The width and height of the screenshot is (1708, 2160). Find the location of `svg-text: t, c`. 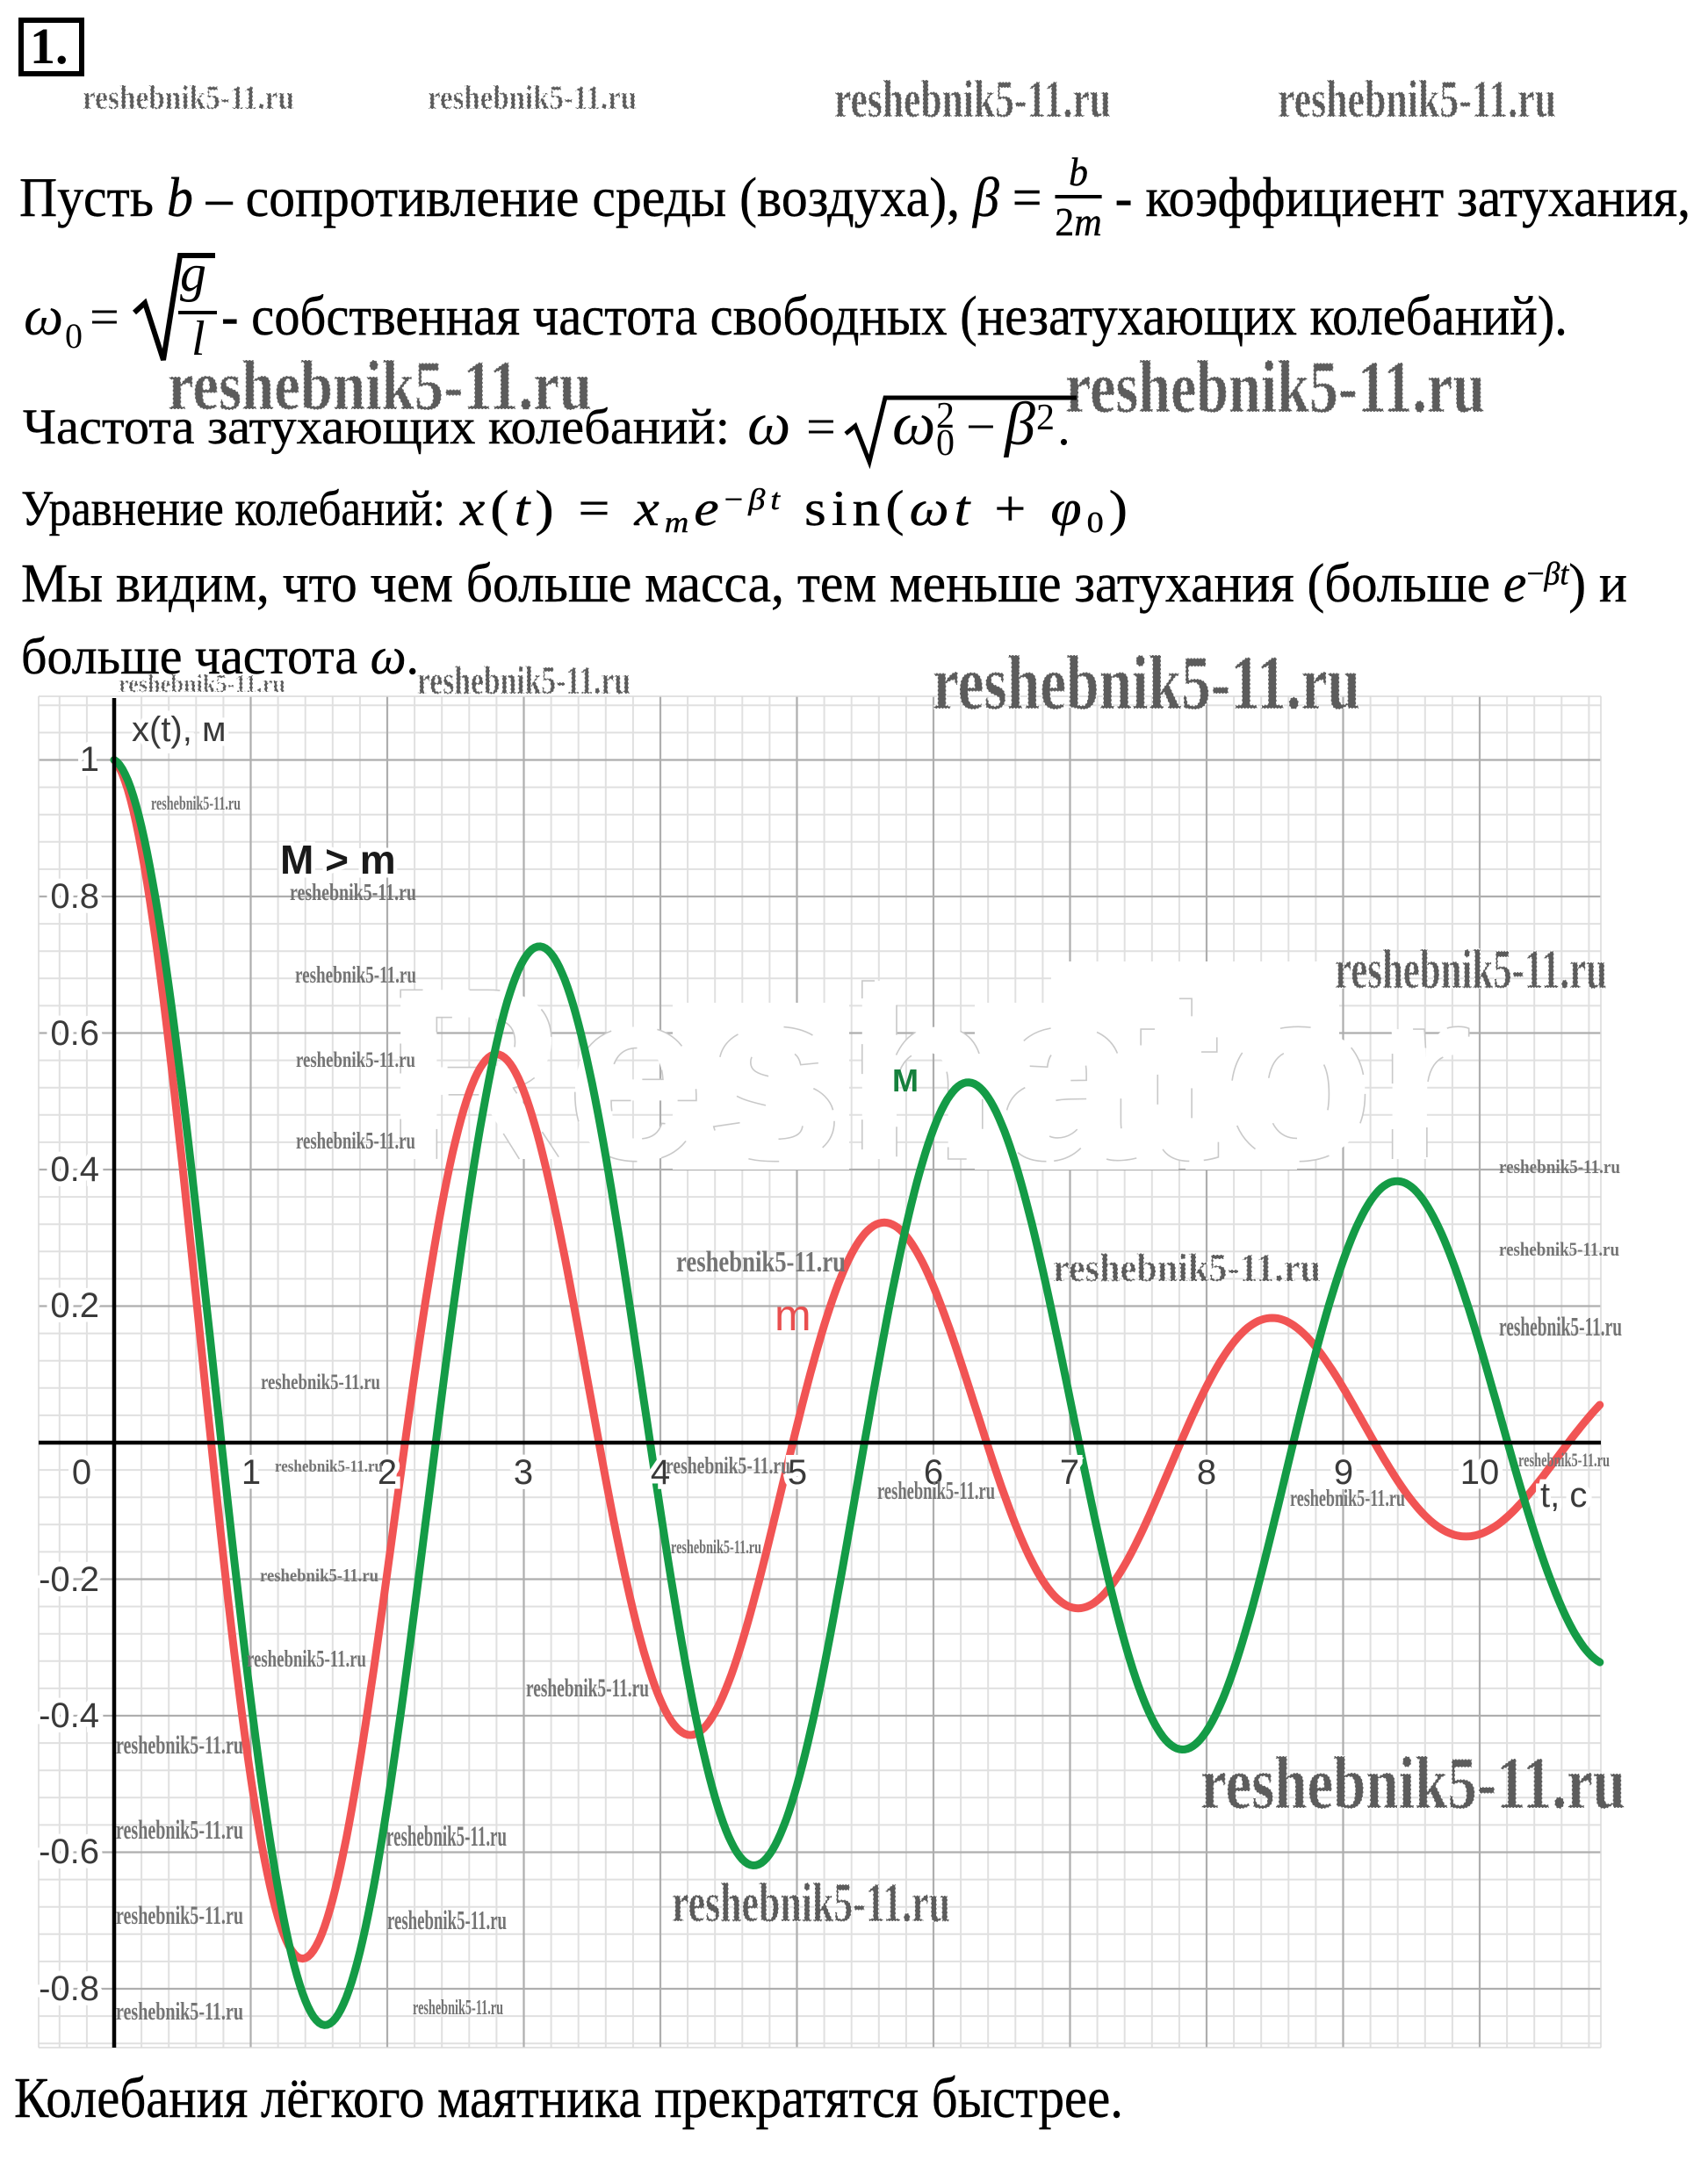

svg-text: t, c is located at coordinates (1563, 1495).